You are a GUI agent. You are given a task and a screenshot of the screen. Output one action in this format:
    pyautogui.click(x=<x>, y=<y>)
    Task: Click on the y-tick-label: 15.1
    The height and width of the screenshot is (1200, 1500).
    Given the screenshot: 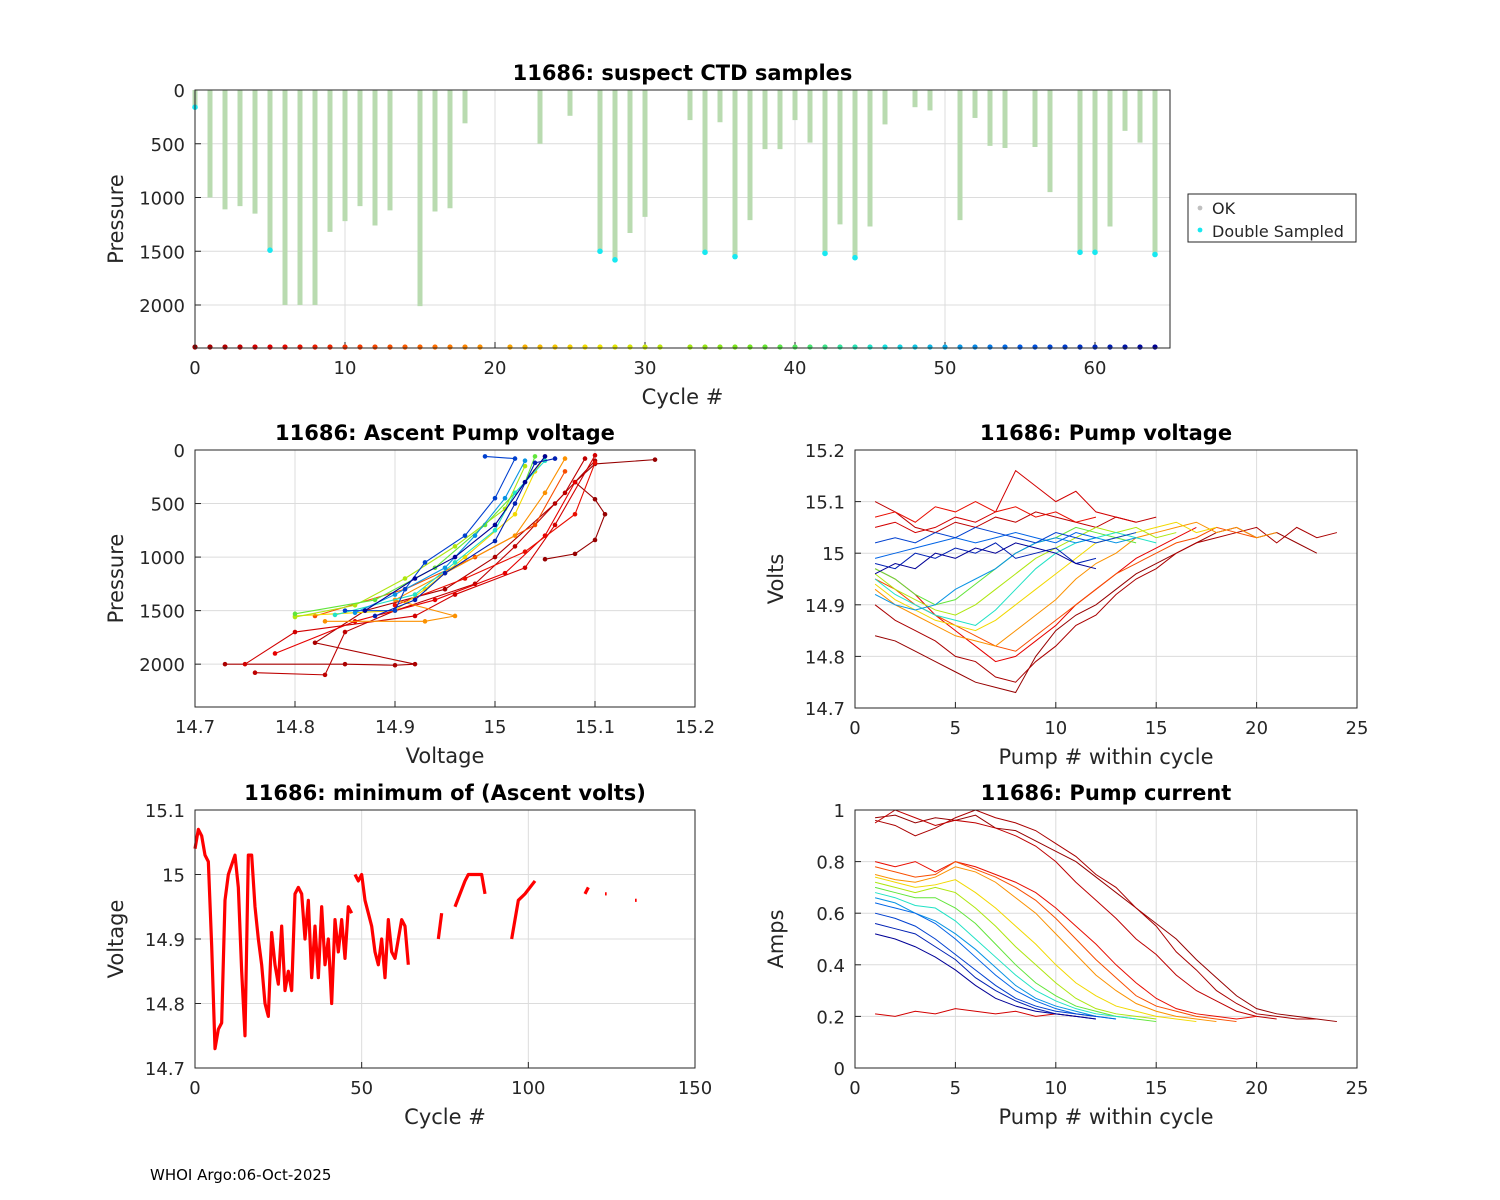 What is the action you would take?
    pyautogui.click(x=825, y=503)
    